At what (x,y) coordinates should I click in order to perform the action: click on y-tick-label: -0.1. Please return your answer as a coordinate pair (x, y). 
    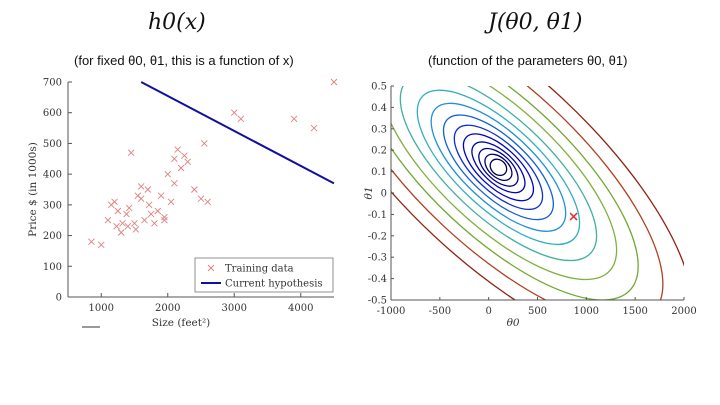
    Looking at the image, I should click on (377, 215).